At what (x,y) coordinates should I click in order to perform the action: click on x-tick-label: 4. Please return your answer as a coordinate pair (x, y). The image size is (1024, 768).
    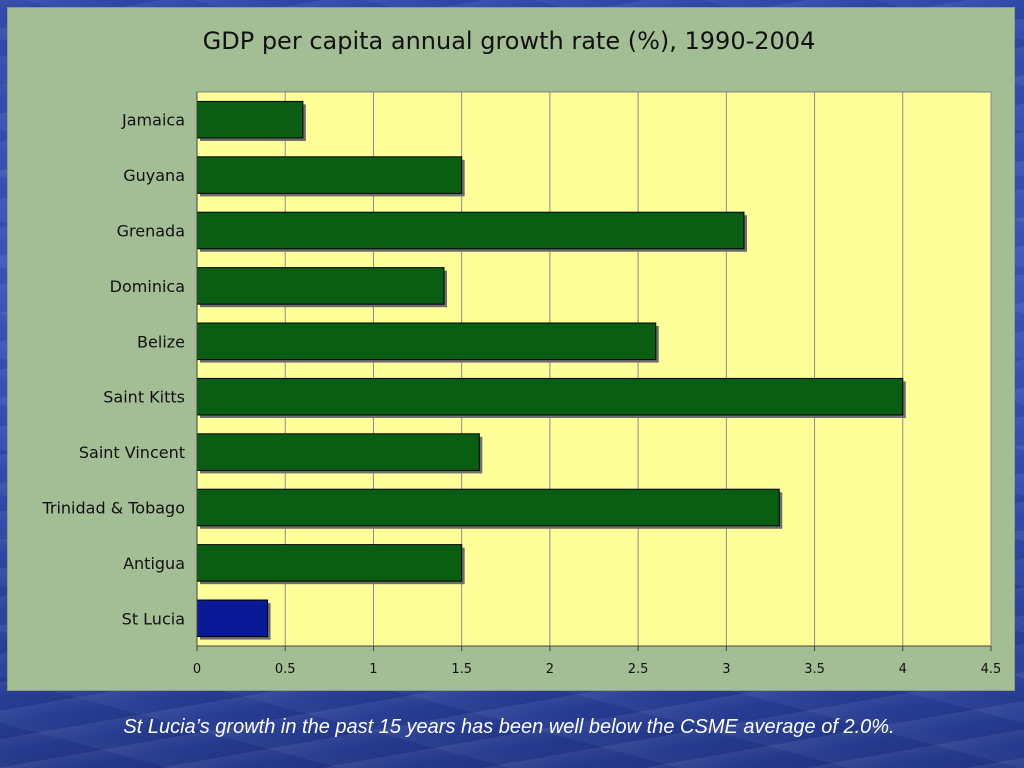
    Looking at the image, I should click on (903, 669).